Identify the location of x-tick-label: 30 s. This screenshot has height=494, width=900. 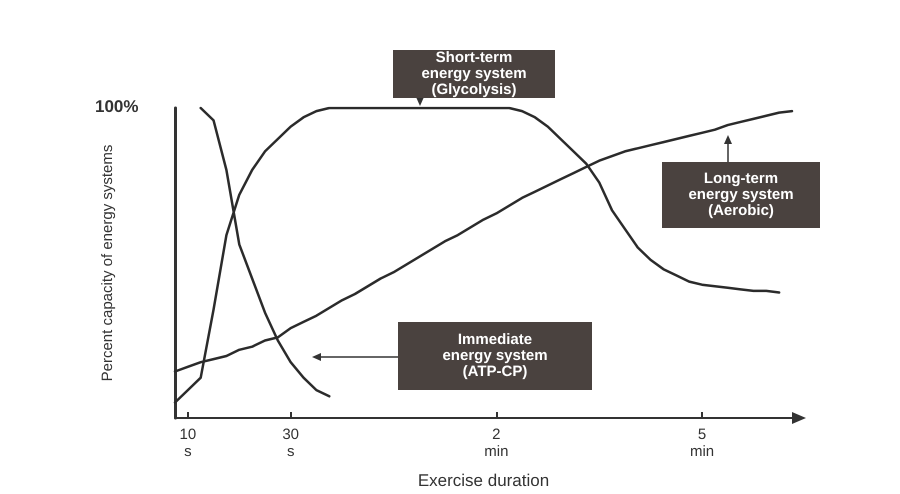
(291, 443).